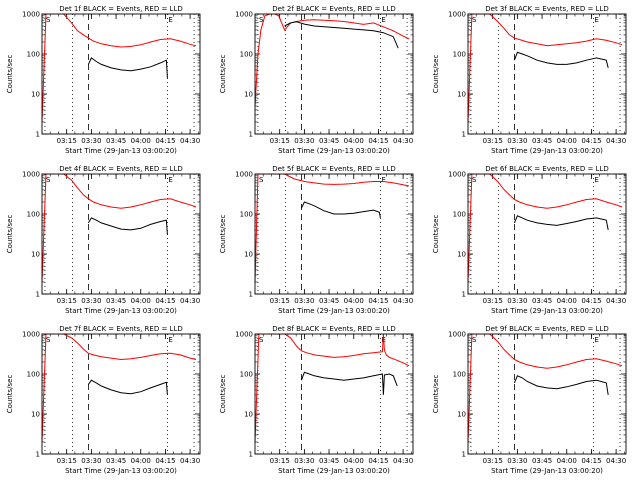 This screenshot has width=640, height=484. I want to click on panel-title: Det 4f BLACK = Events, RED = LLD, so click(120, 169).